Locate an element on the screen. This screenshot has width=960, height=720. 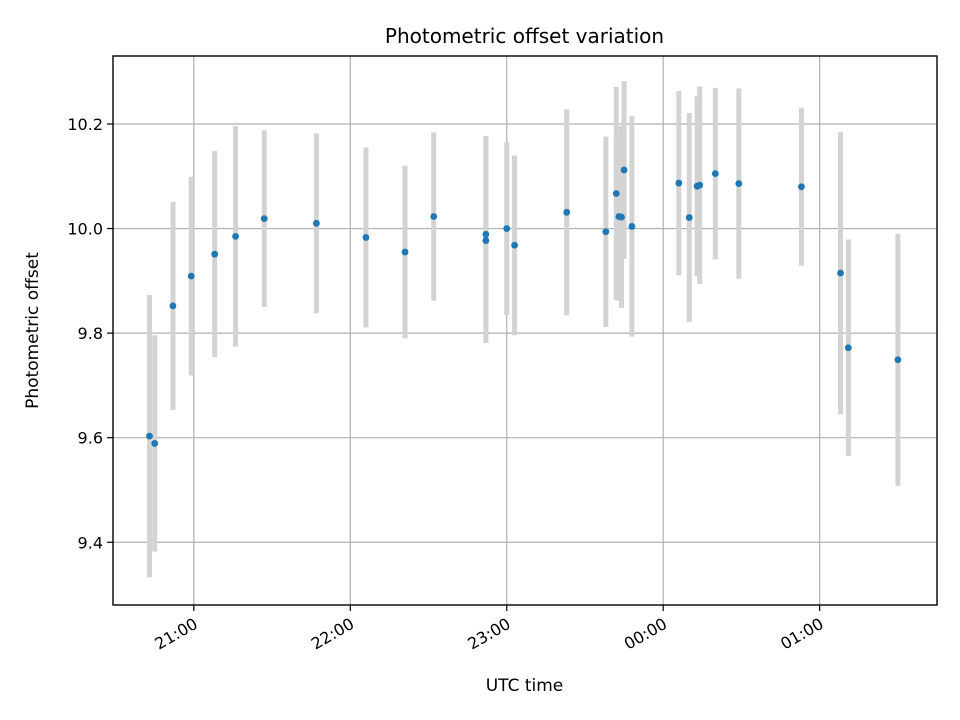
y-axis-title: Photometric offset is located at coordinates (33, 330).